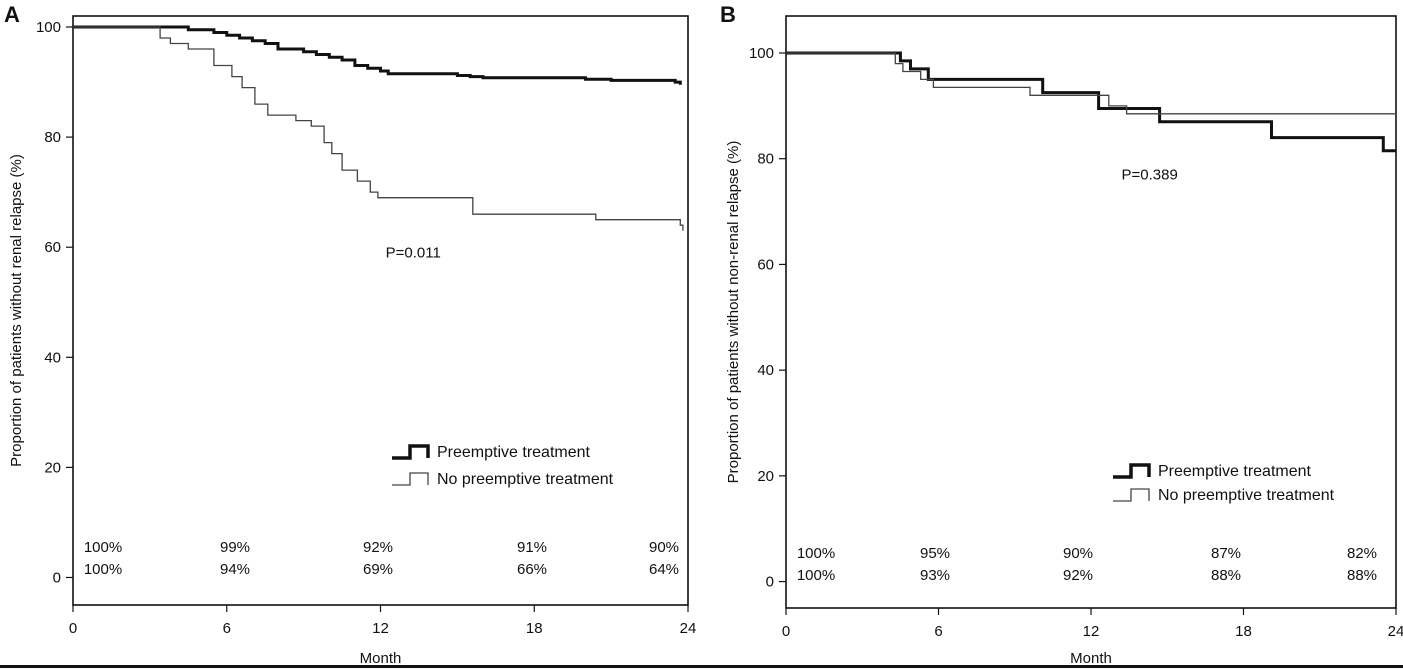 The width and height of the screenshot is (1403, 670). Describe the element at coordinates (935, 575) in the screenshot. I see `percent-label: 93%` at that location.